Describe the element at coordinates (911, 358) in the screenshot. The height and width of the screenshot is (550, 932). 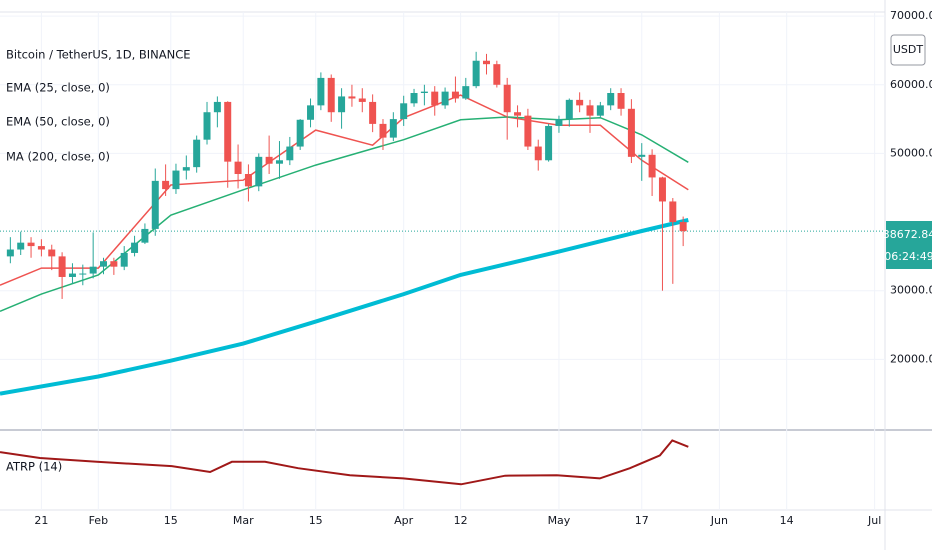
I see `y-tick-label: 20000.00` at that location.